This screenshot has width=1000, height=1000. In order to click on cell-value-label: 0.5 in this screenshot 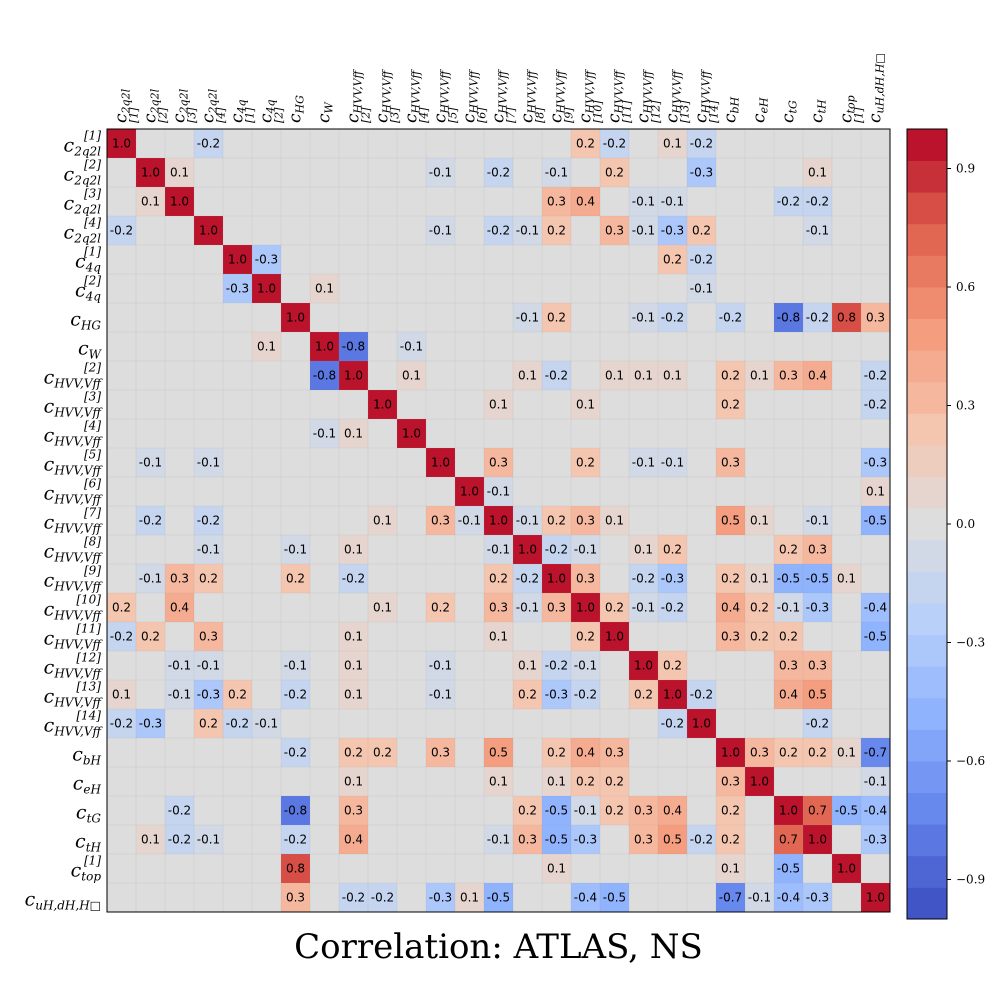, I will do `click(498, 753)`.